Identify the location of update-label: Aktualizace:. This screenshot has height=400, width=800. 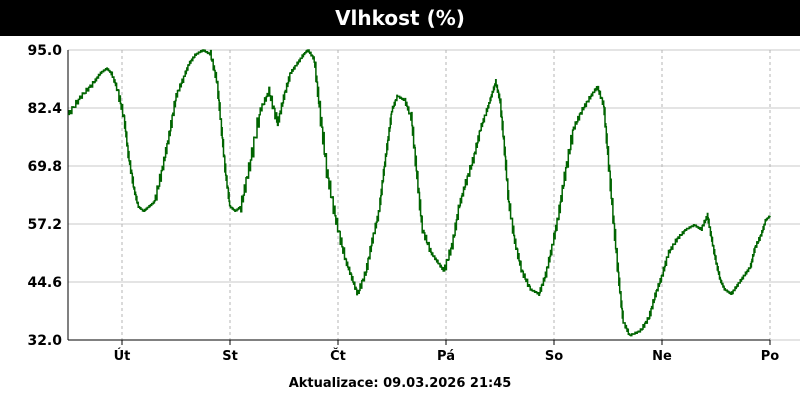
(333, 383).